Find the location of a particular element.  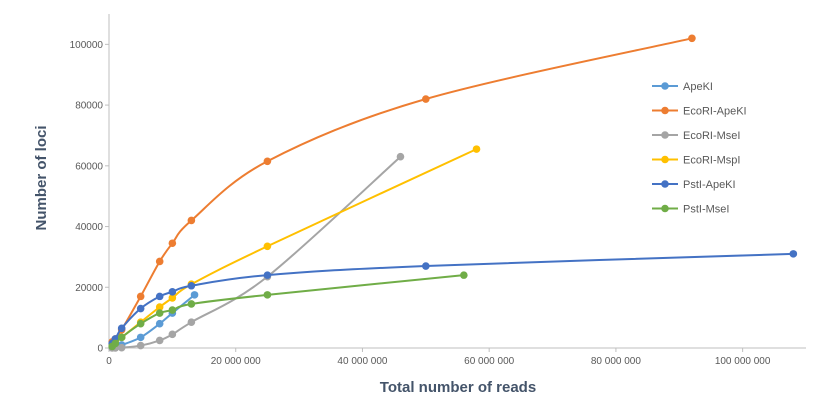

y-tick-label: 60000 is located at coordinates (89, 166).